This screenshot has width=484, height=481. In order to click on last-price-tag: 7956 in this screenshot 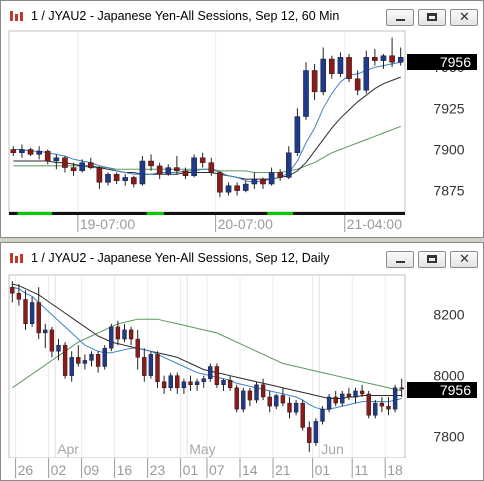, I will do `click(442, 390)`.